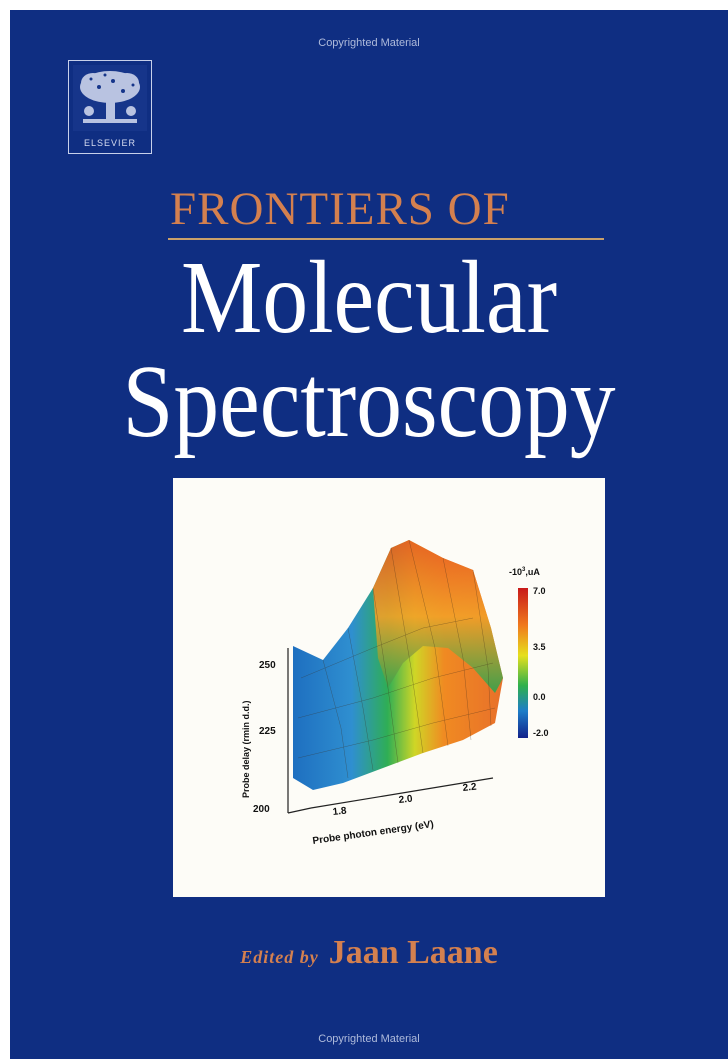  What do you see at coordinates (539, 697) in the screenshot?
I see `colorbar-tick-label: 0.0` at bounding box center [539, 697].